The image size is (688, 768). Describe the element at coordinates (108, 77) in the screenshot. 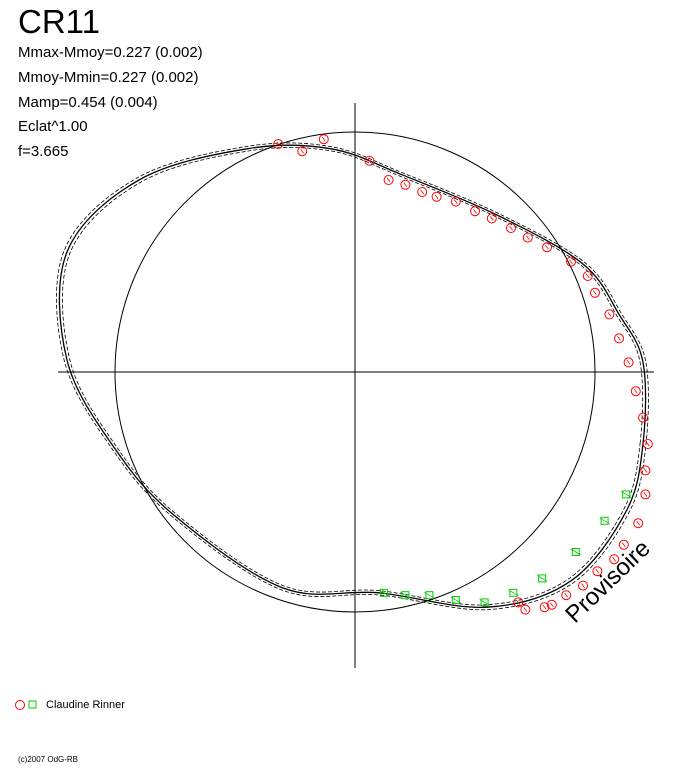

I see `stat-mmoy-mmin: Mmoy-Mmin=0.227 (0.002)` at that location.